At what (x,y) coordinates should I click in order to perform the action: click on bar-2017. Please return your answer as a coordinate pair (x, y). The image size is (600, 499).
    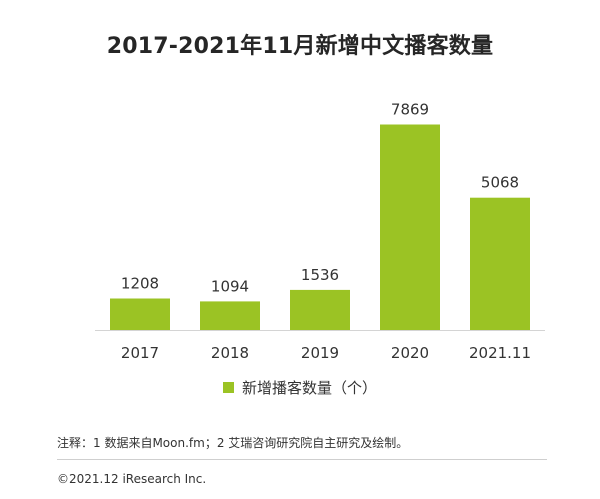
    Looking at the image, I should click on (140, 314).